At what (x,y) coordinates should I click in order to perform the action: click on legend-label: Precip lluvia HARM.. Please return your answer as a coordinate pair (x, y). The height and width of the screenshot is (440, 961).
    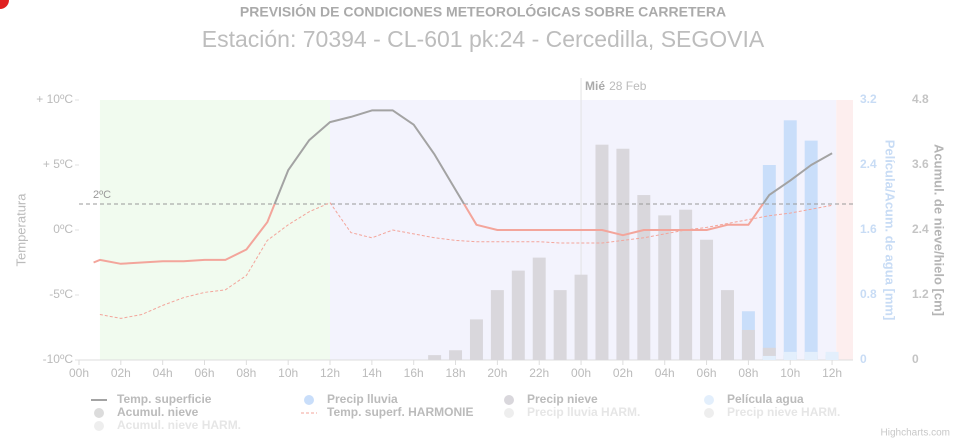
    Looking at the image, I should click on (583, 412).